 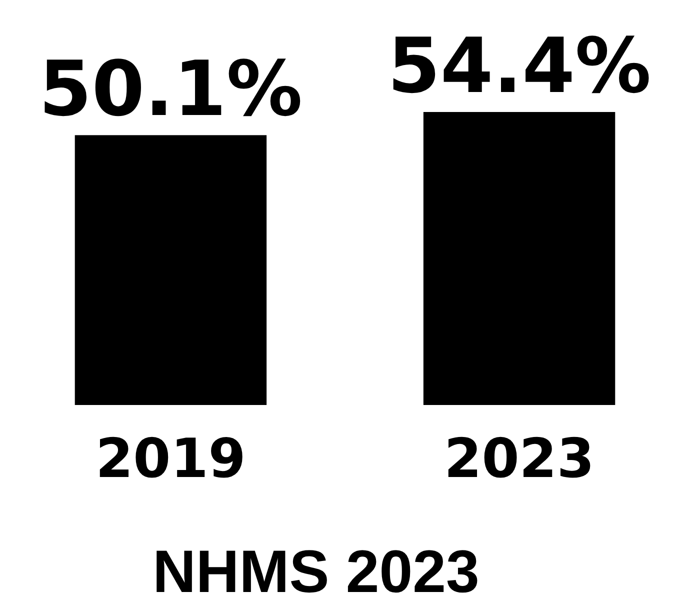 I want to click on data-label: 54.4%, so click(x=519, y=65).